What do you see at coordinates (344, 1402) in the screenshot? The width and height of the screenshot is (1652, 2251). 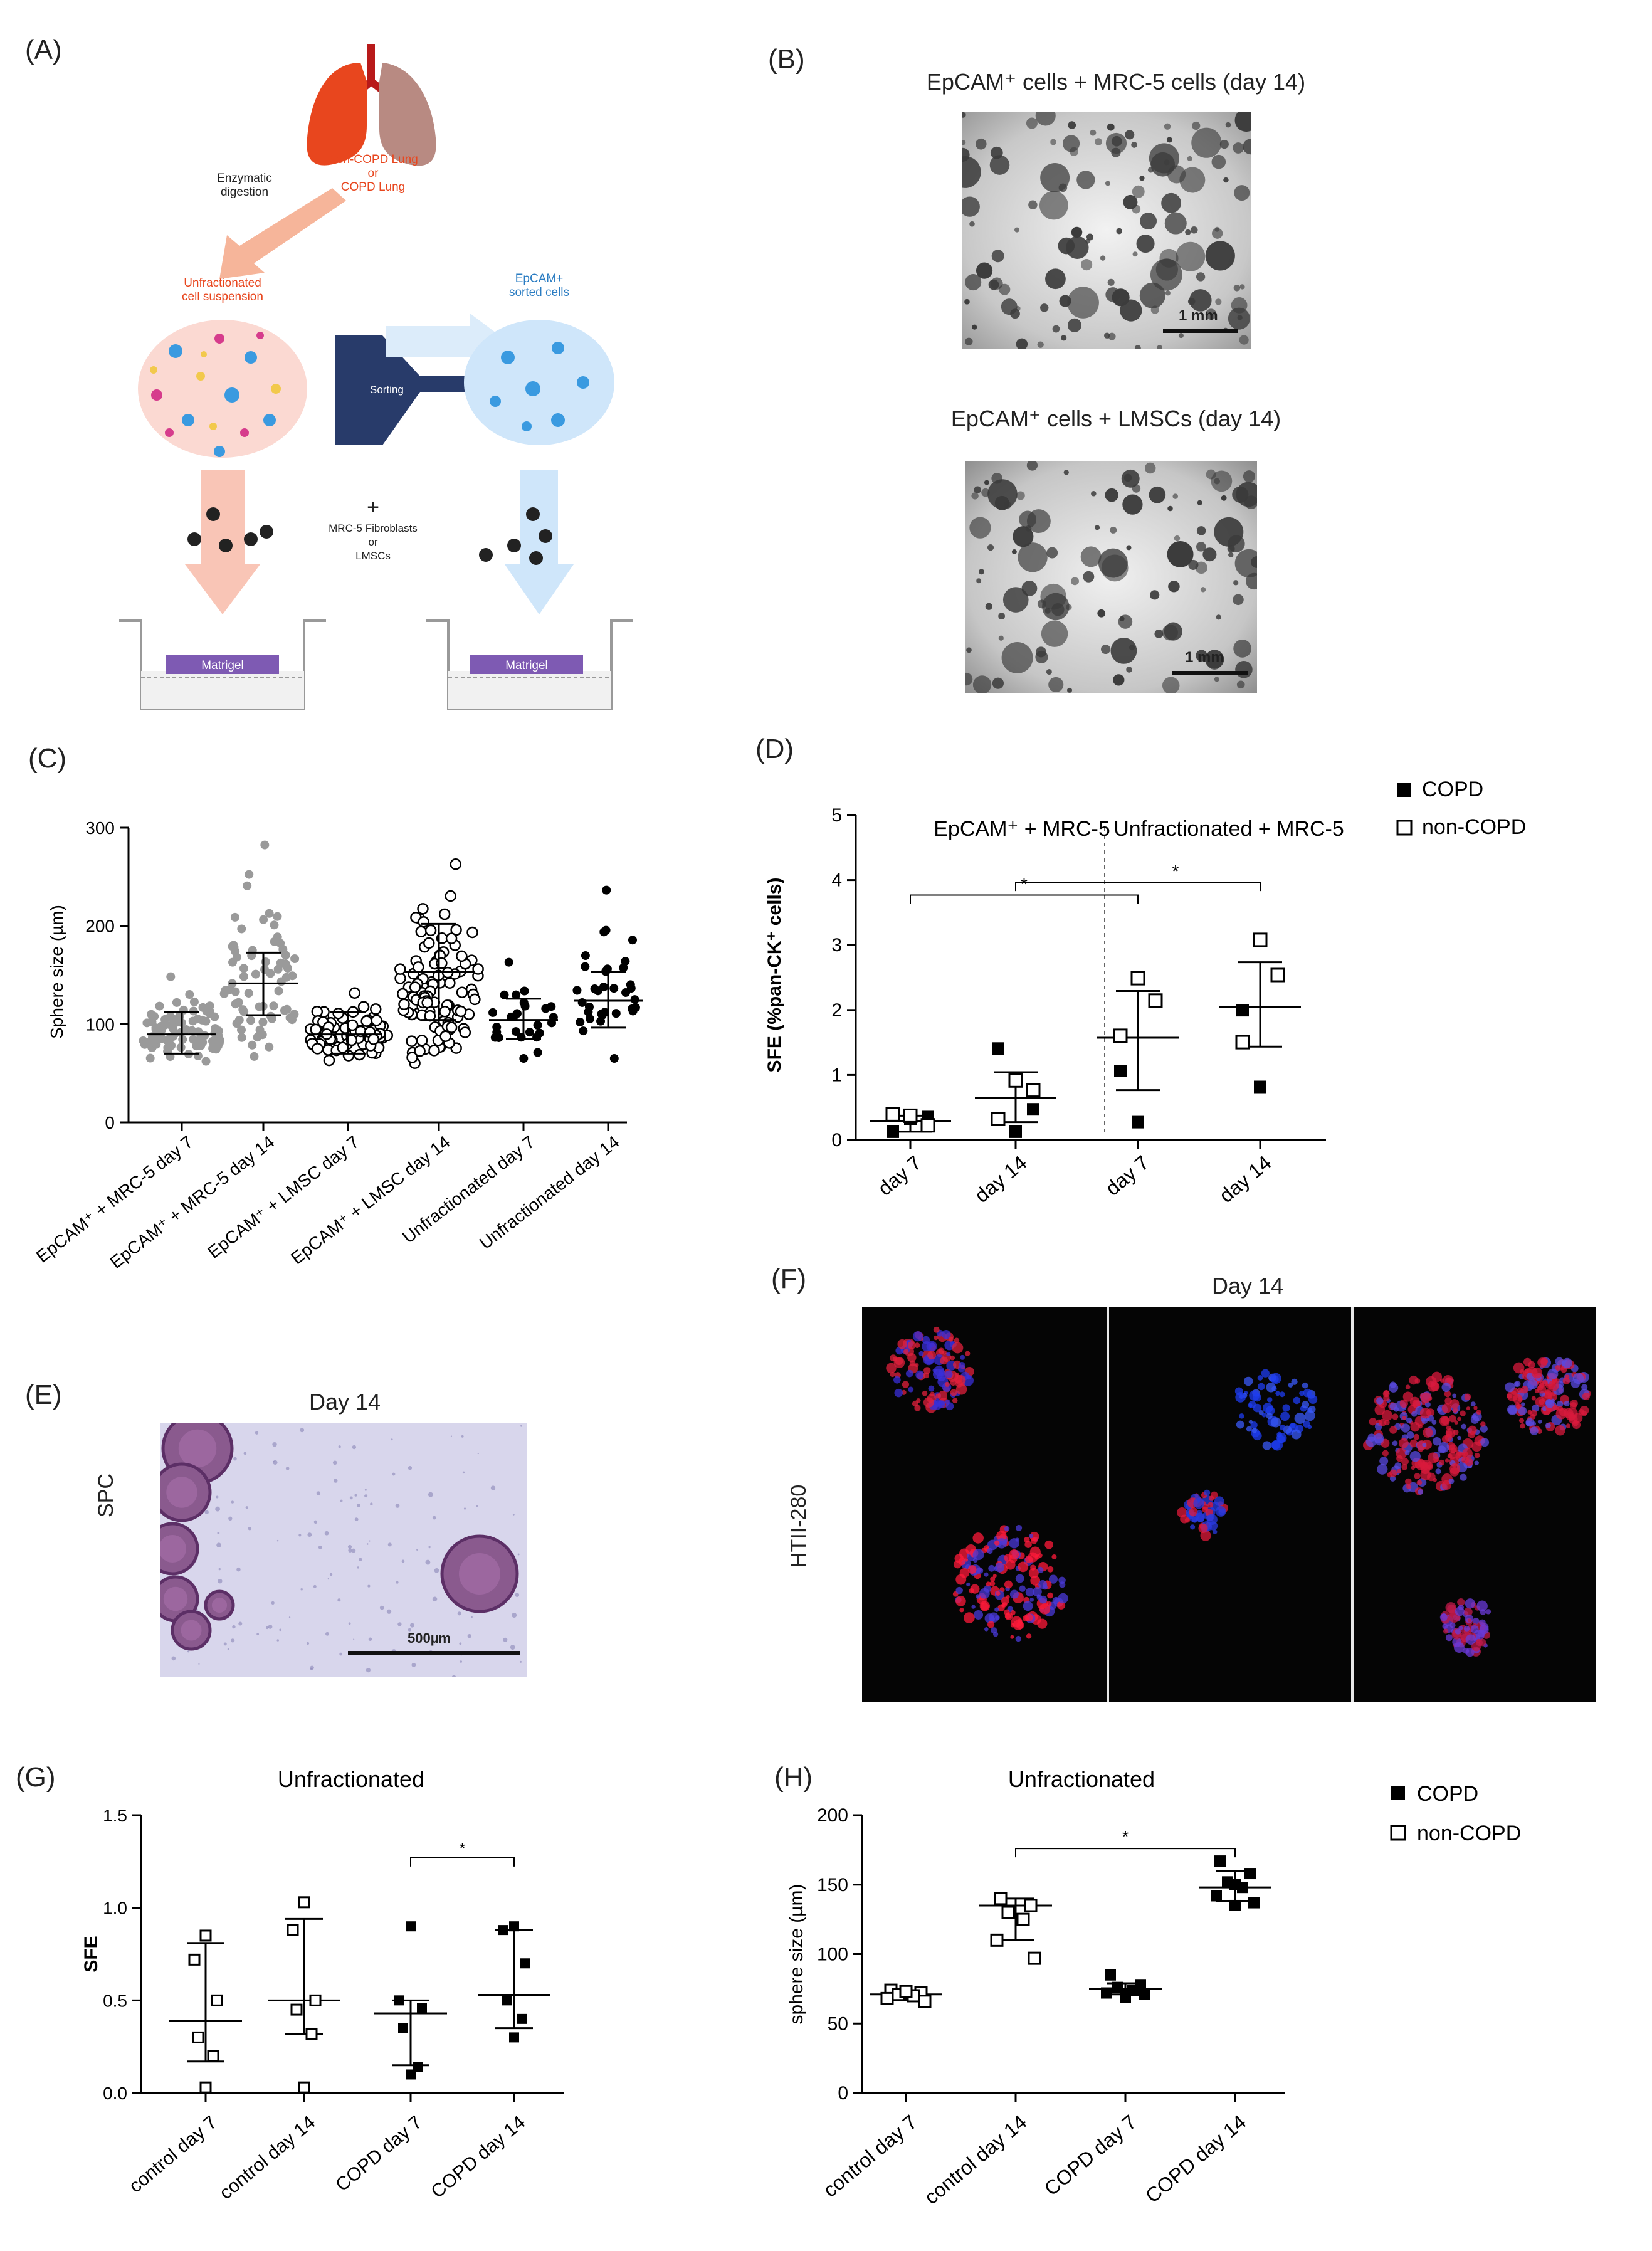 I see `panel-e-title: Day 14` at bounding box center [344, 1402].